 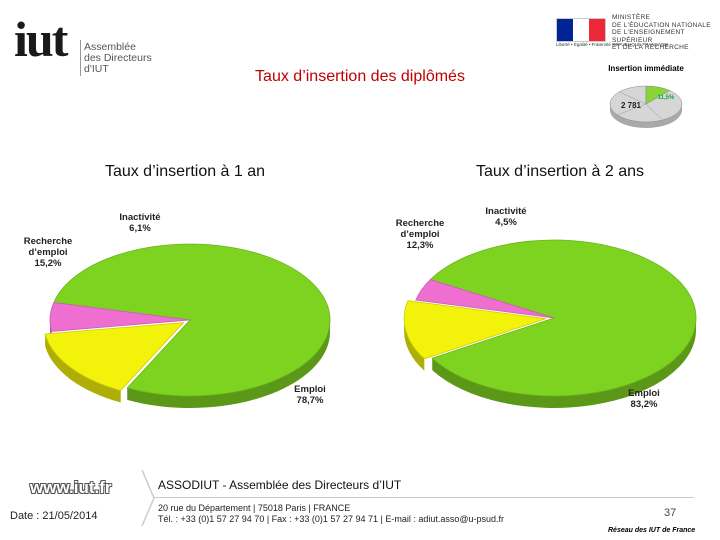 What do you see at coordinates (631, 17) in the screenshot?
I see `ministry-line-1: MINISTÈRE` at bounding box center [631, 17].